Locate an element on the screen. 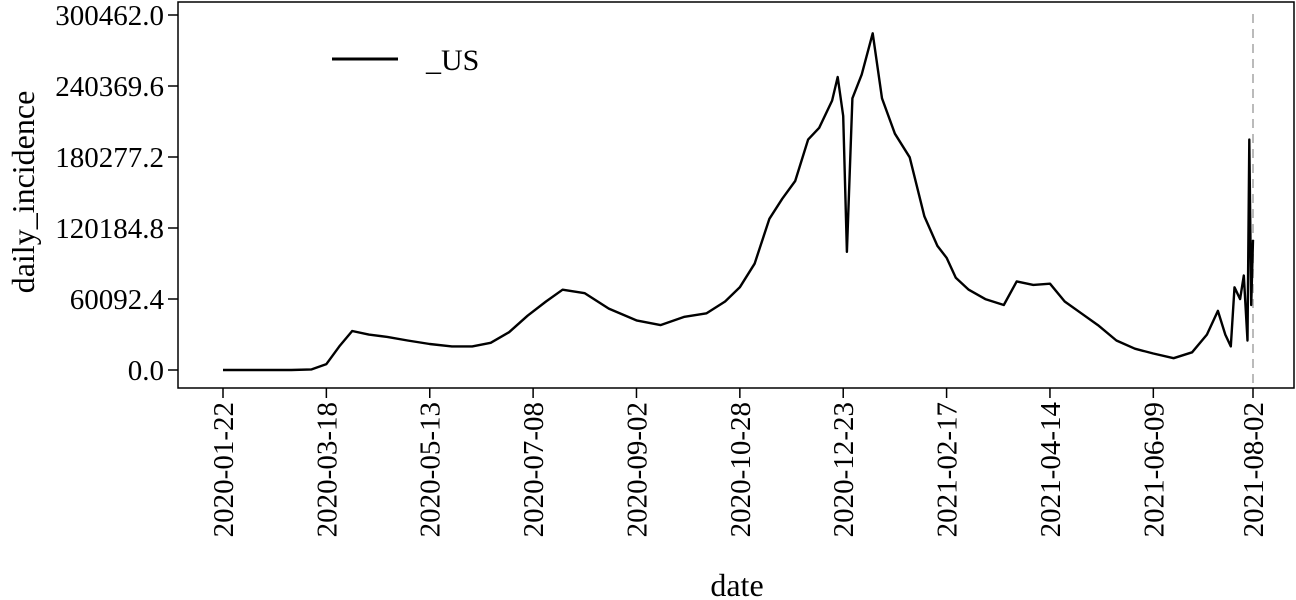  x-tick-label: 2021-06-09 is located at coordinates (1154, 469).